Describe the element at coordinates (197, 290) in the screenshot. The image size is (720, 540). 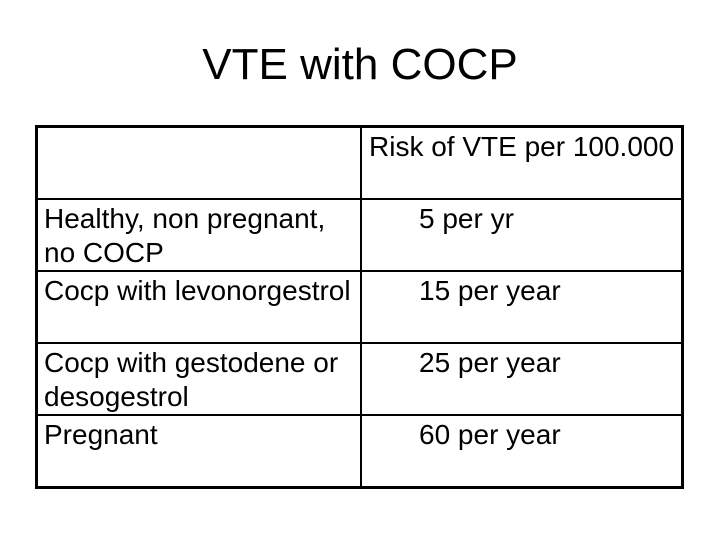
I see `row-label-cell: Cocp with levonorgestrol` at that location.